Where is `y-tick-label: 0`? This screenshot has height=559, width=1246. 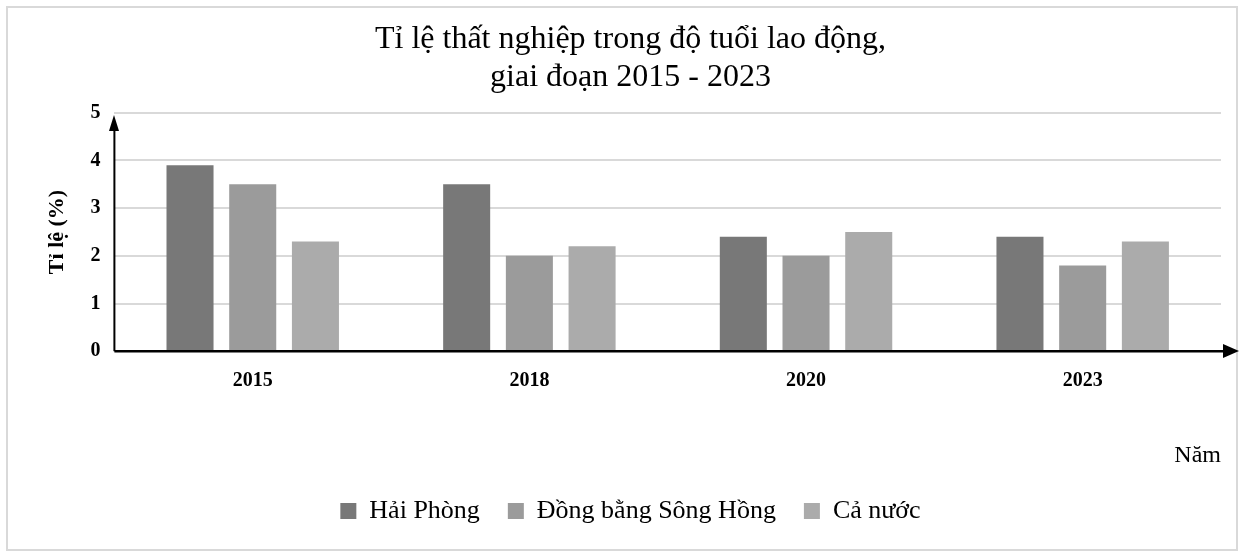
y-tick-label: 0 is located at coordinates (95, 349).